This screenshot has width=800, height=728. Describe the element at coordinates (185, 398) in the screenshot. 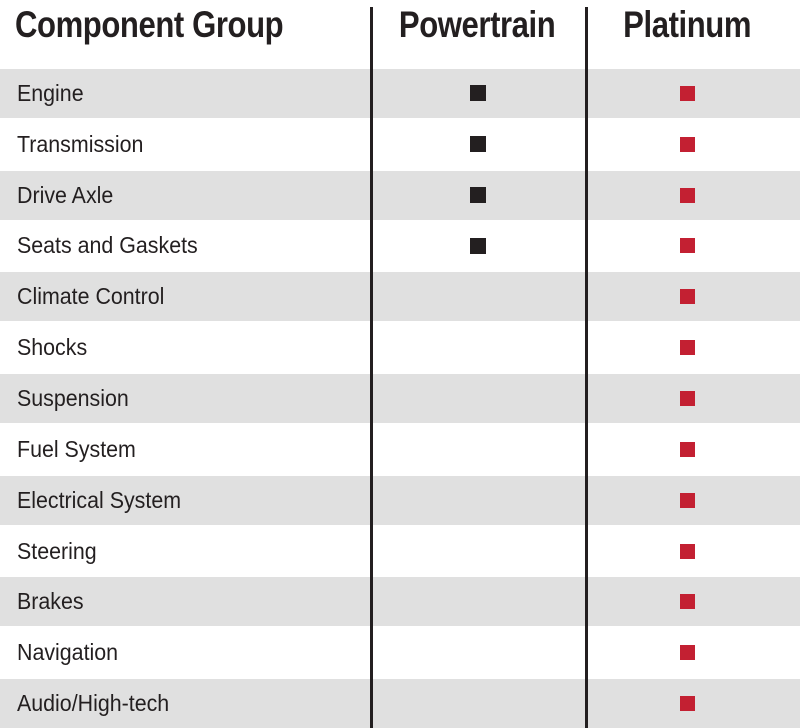

I see `component-group-cell: Suspension` at that location.